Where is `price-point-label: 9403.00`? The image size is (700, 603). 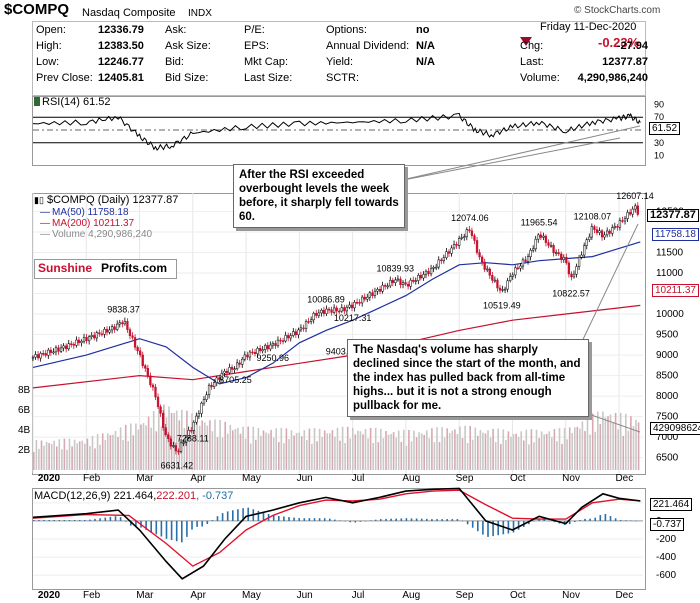
price-point-label: 9403.00 is located at coordinates (342, 352).